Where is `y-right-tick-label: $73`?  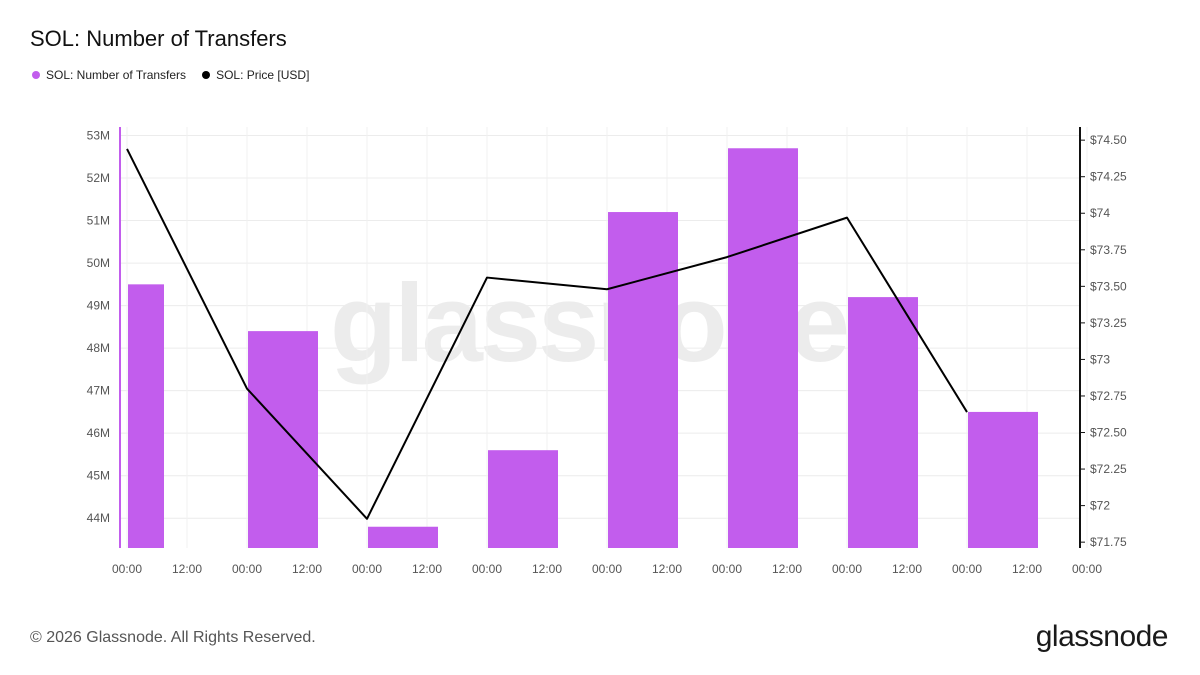 y-right-tick-label: $73 is located at coordinates (1100, 359).